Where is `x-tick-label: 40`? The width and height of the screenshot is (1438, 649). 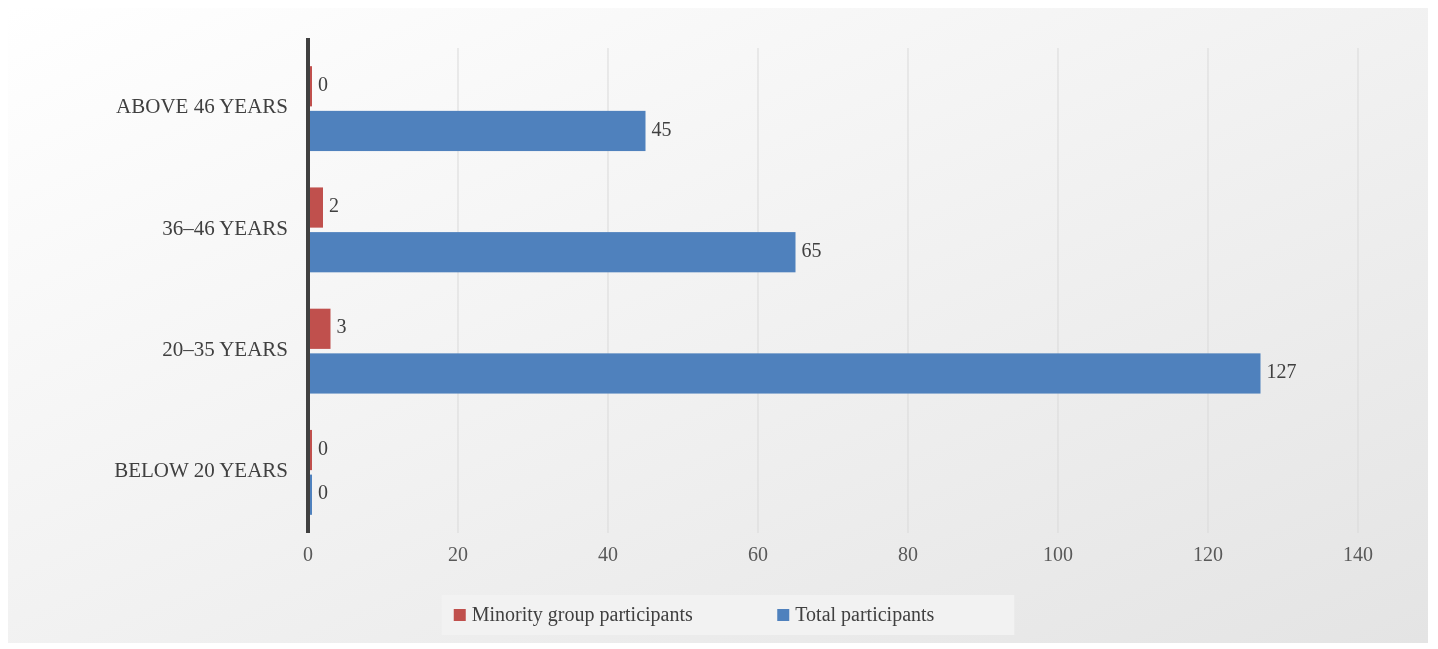 x-tick-label: 40 is located at coordinates (608, 554).